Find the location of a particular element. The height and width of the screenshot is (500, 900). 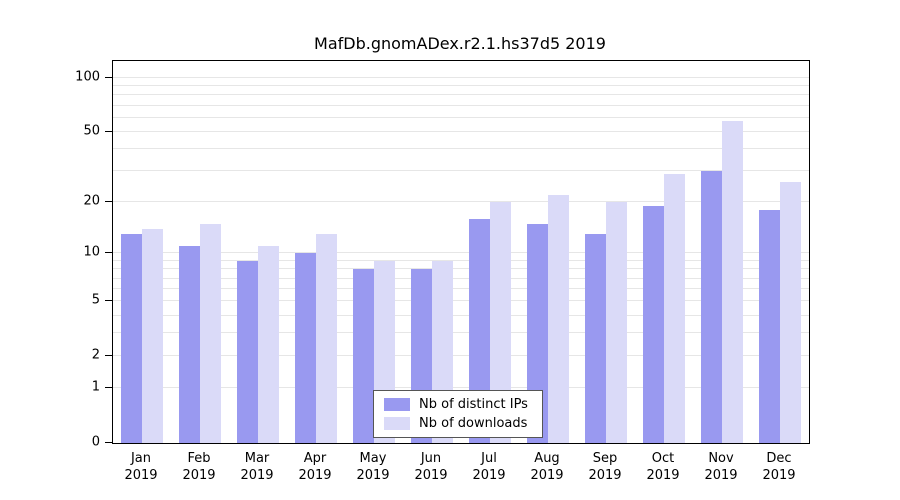

bar-downloads-jul is located at coordinates (500, 322).